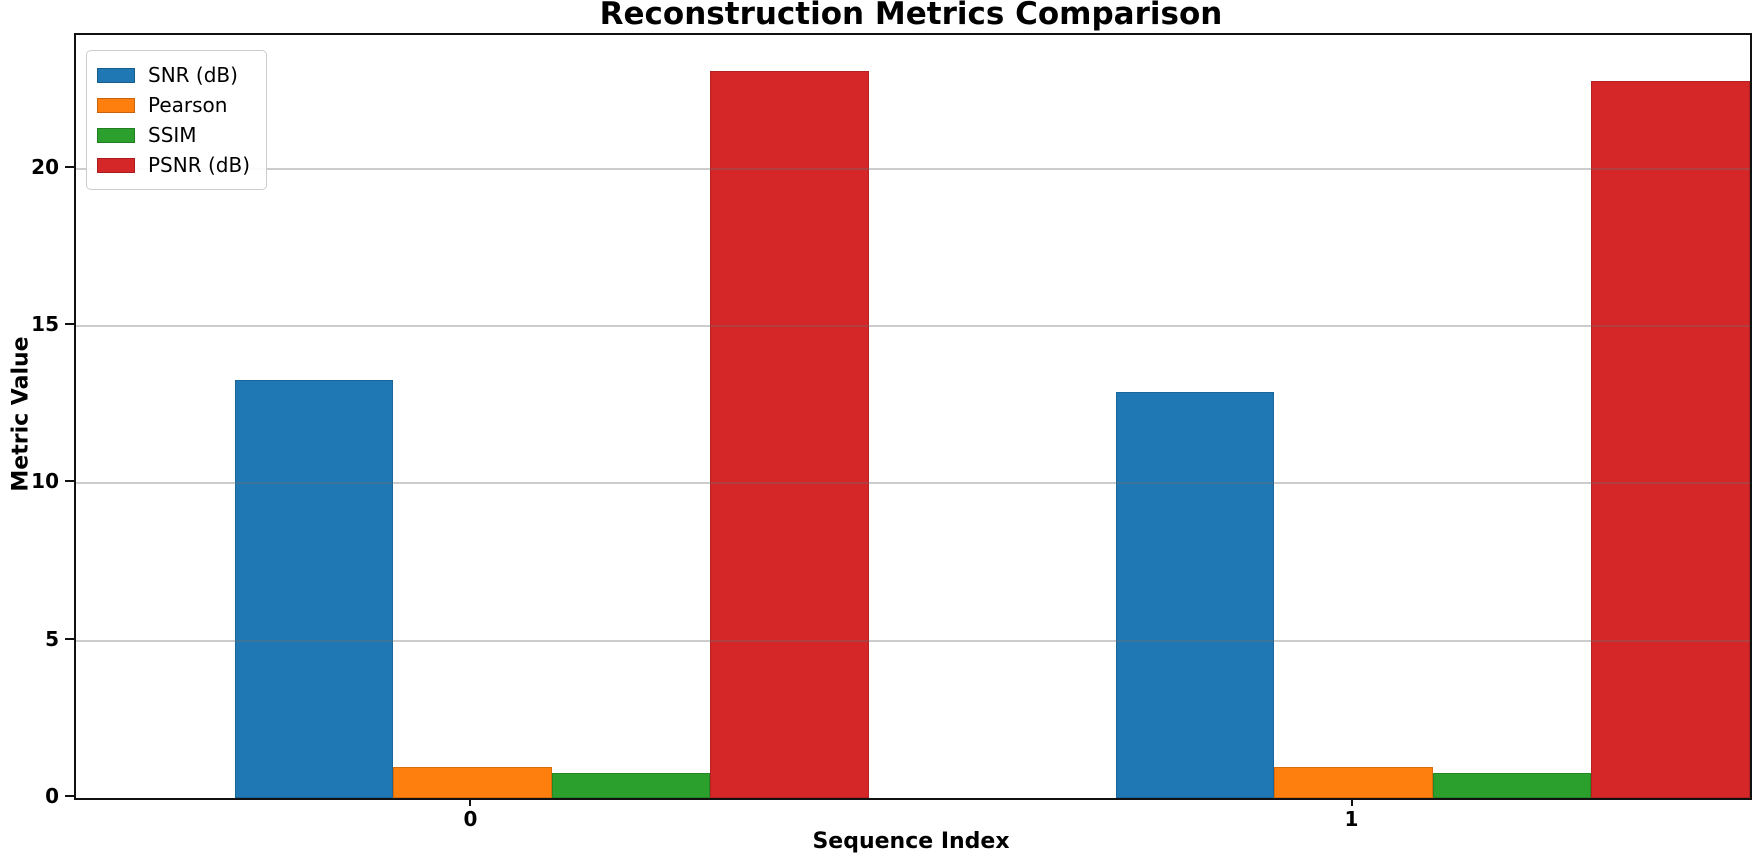  What do you see at coordinates (199, 165) in the screenshot?
I see `legend-label-psnr-db: PSNR (dB)` at bounding box center [199, 165].